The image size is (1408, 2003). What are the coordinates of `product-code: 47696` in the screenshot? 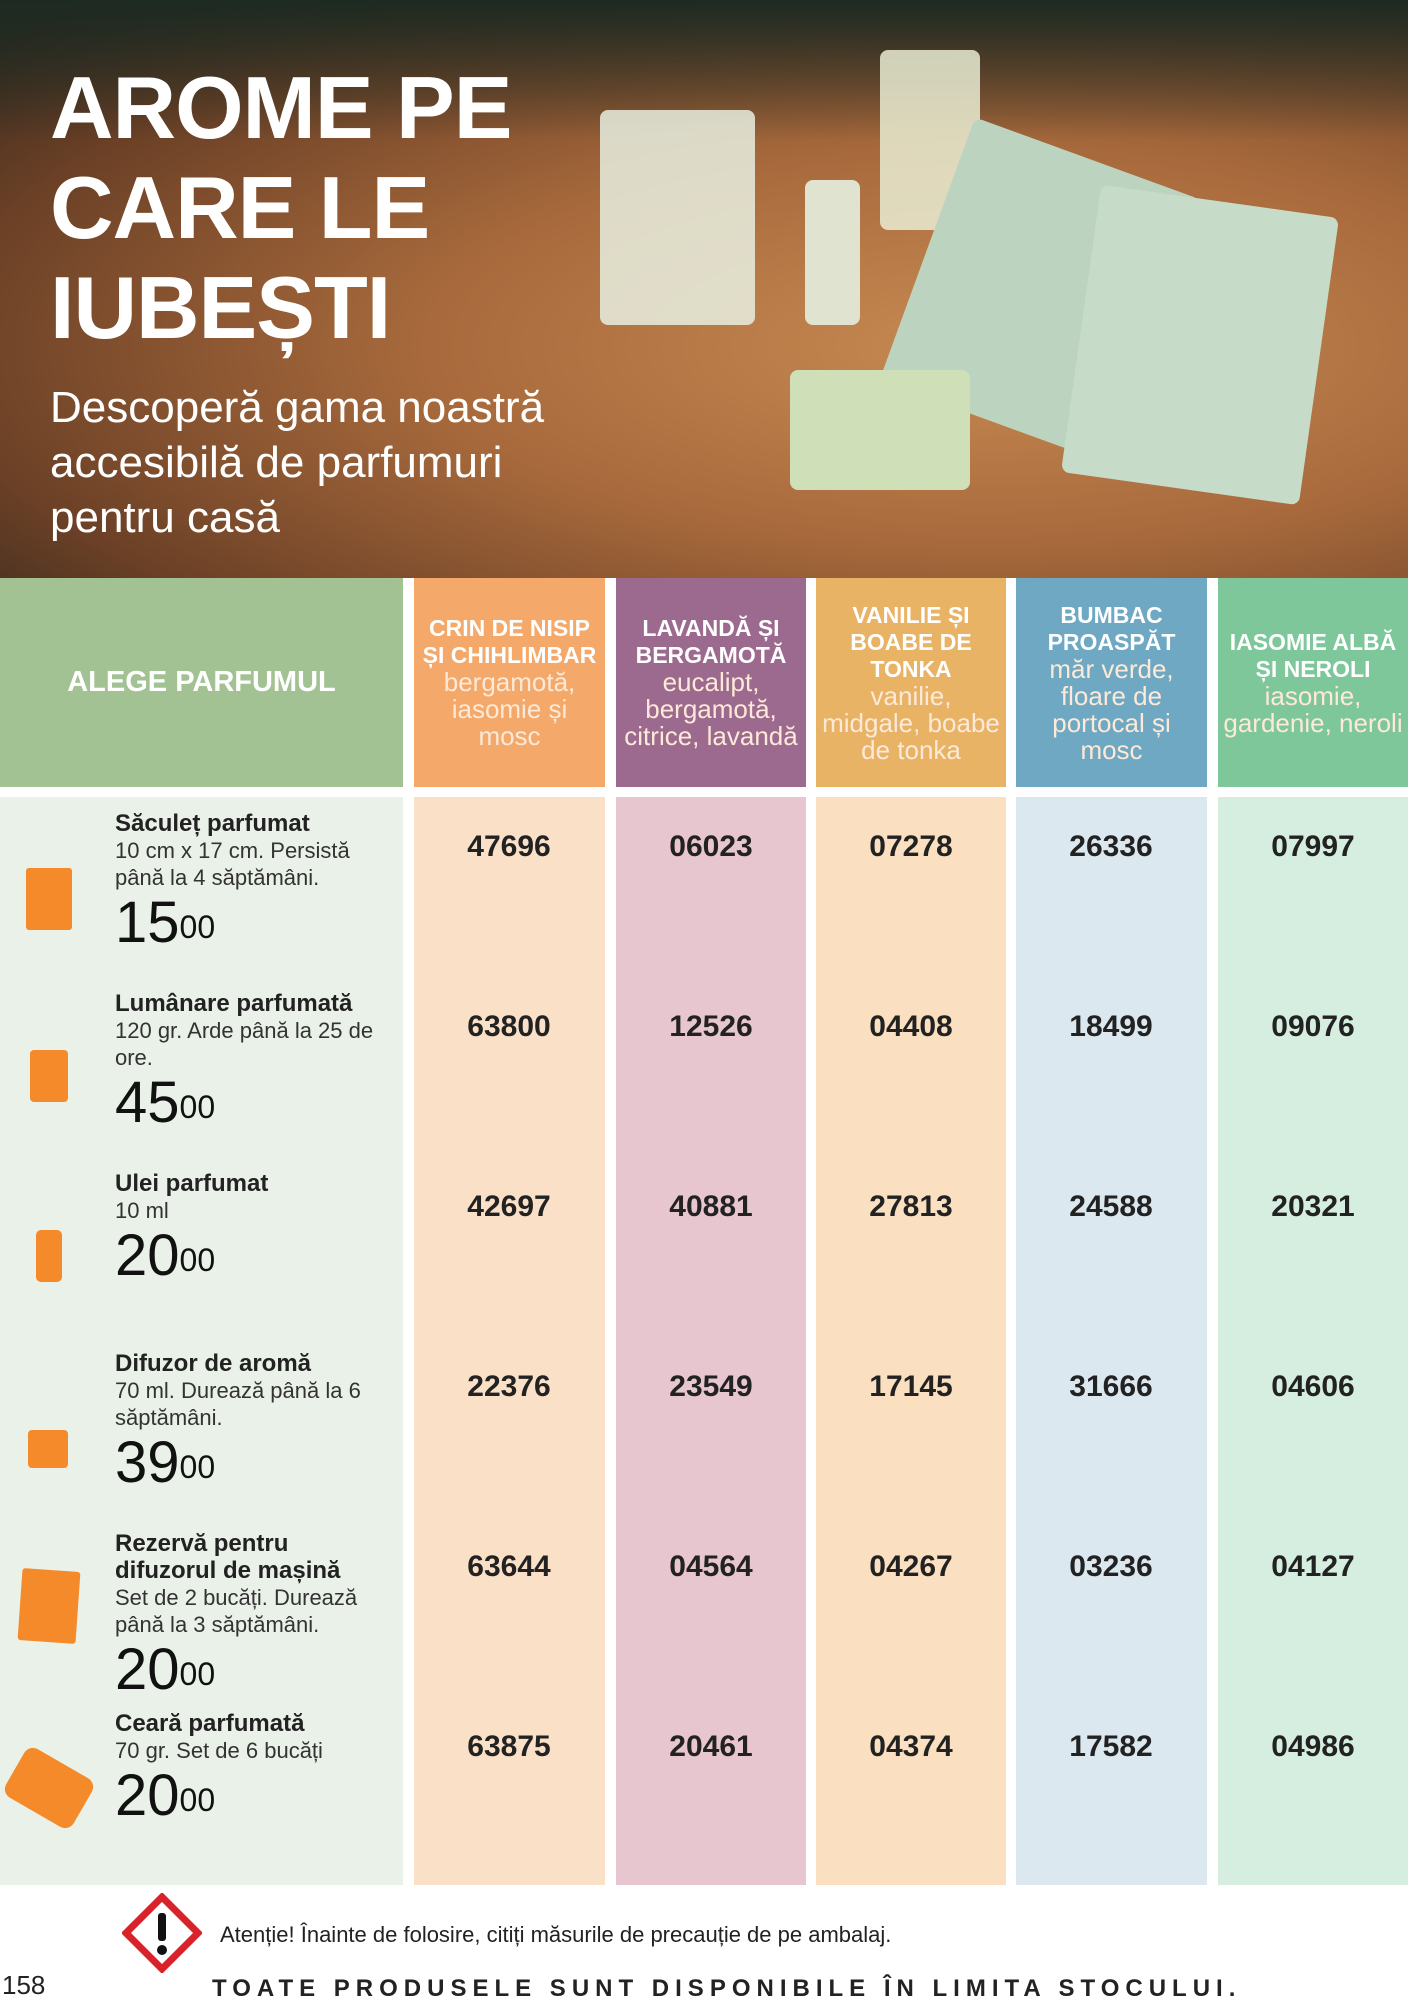 It's located at (509, 846).